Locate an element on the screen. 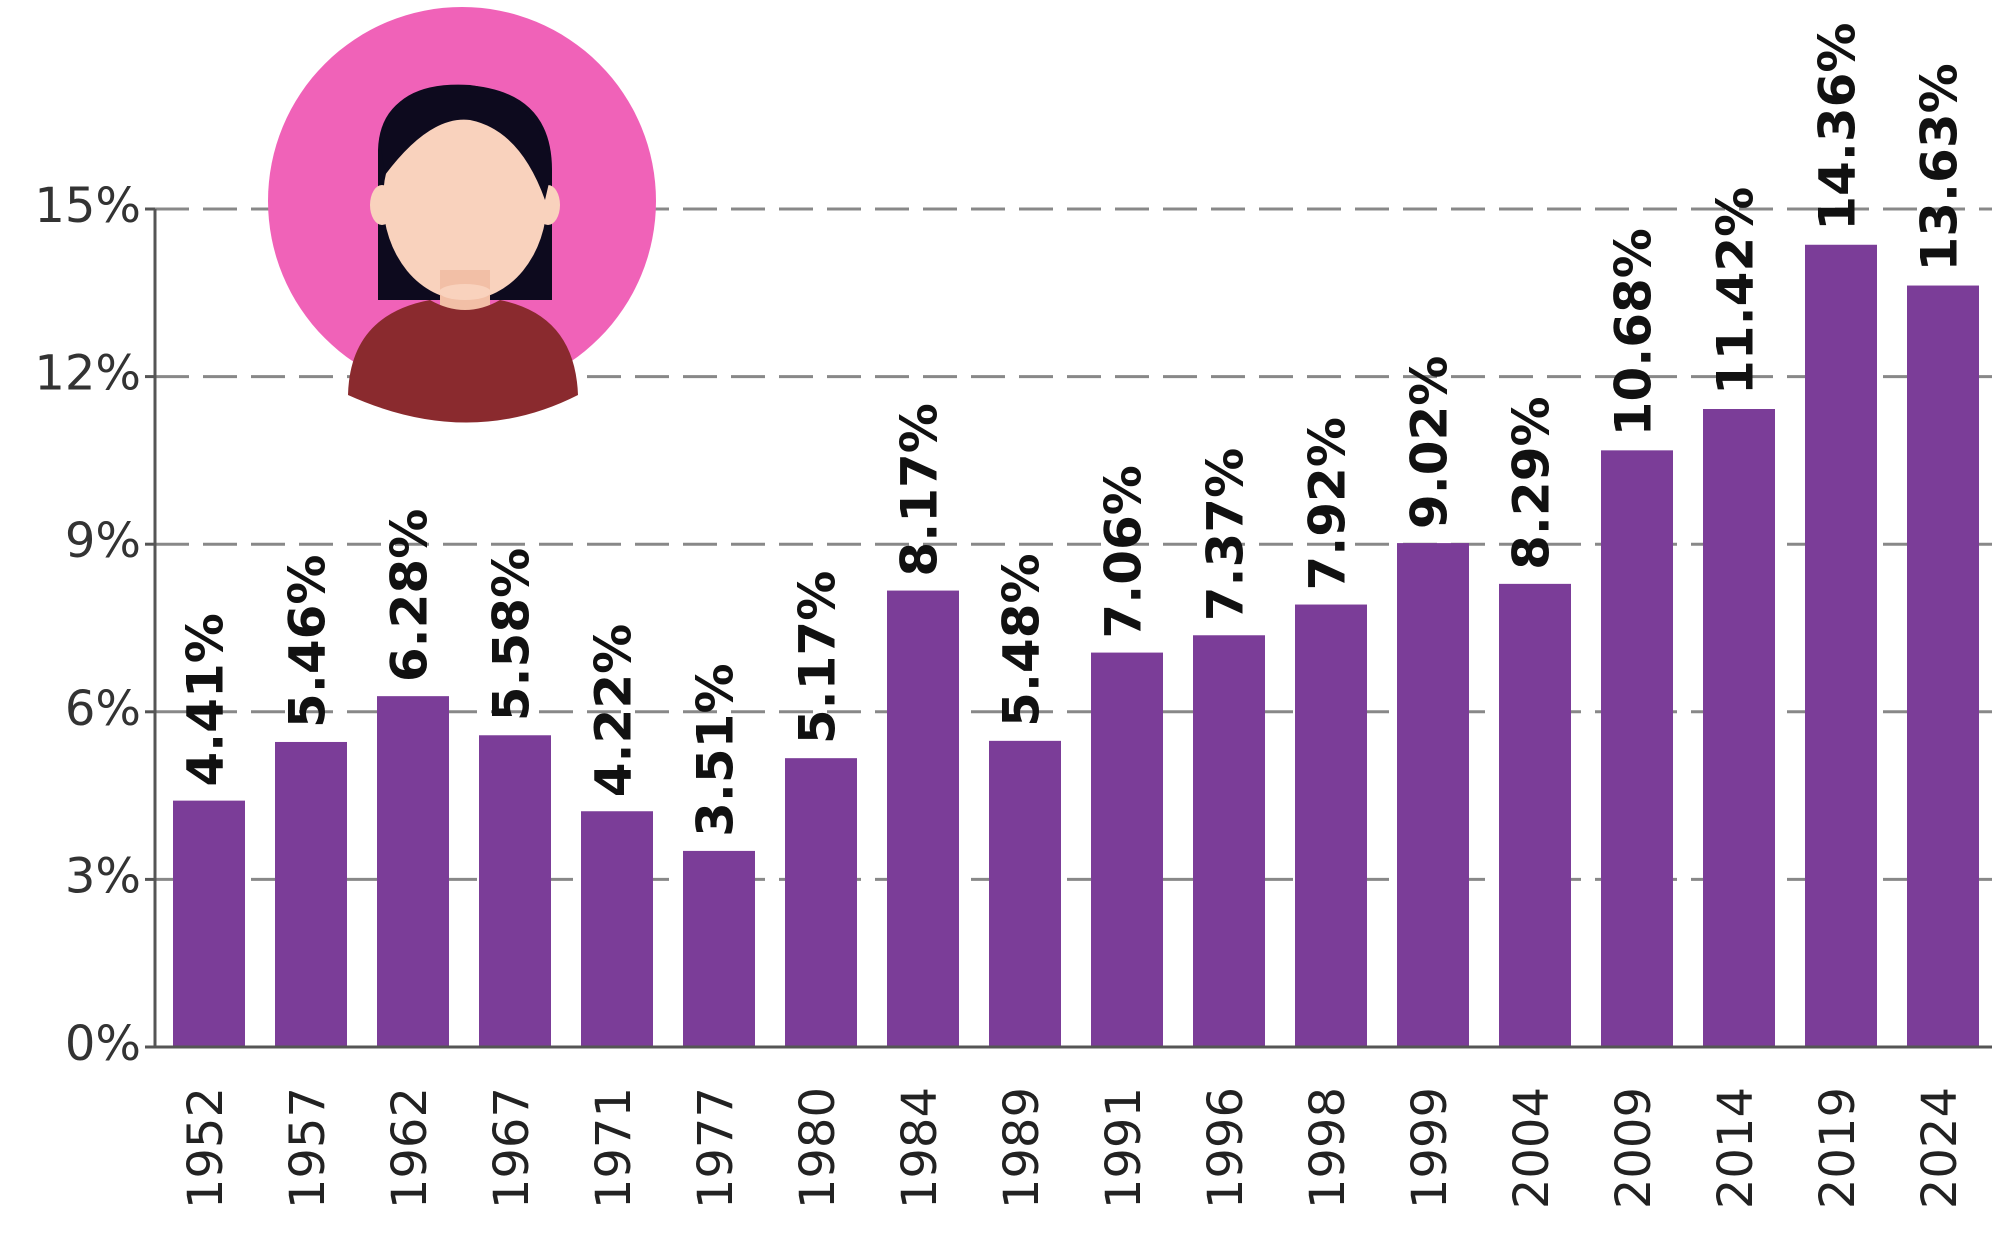 This screenshot has height=1233, width=1992. value-label: 11.42% is located at coordinates (1736, 291).